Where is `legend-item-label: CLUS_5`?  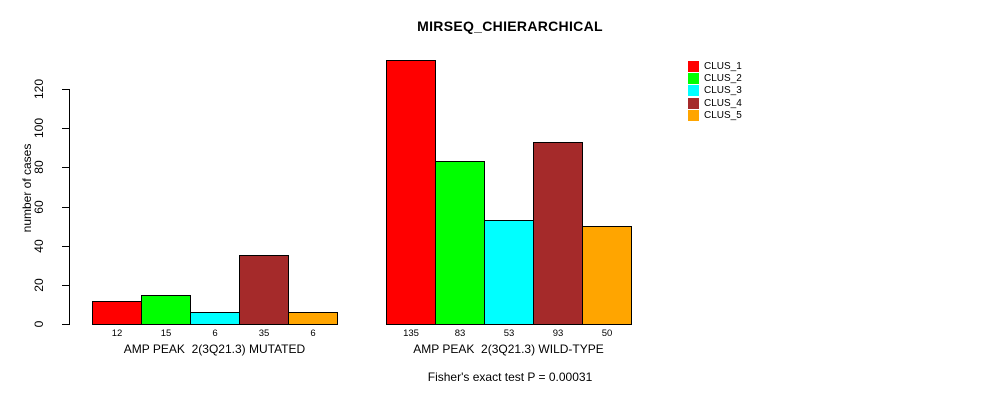
legend-item-label: CLUS_5 is located at coordinates (723, 116).